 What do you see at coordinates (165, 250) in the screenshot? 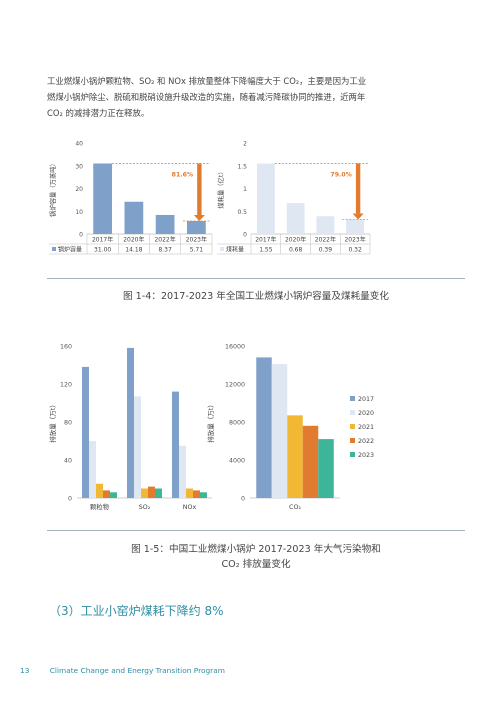
I see `table-value: 8.37` at bounding box center [165, 250].